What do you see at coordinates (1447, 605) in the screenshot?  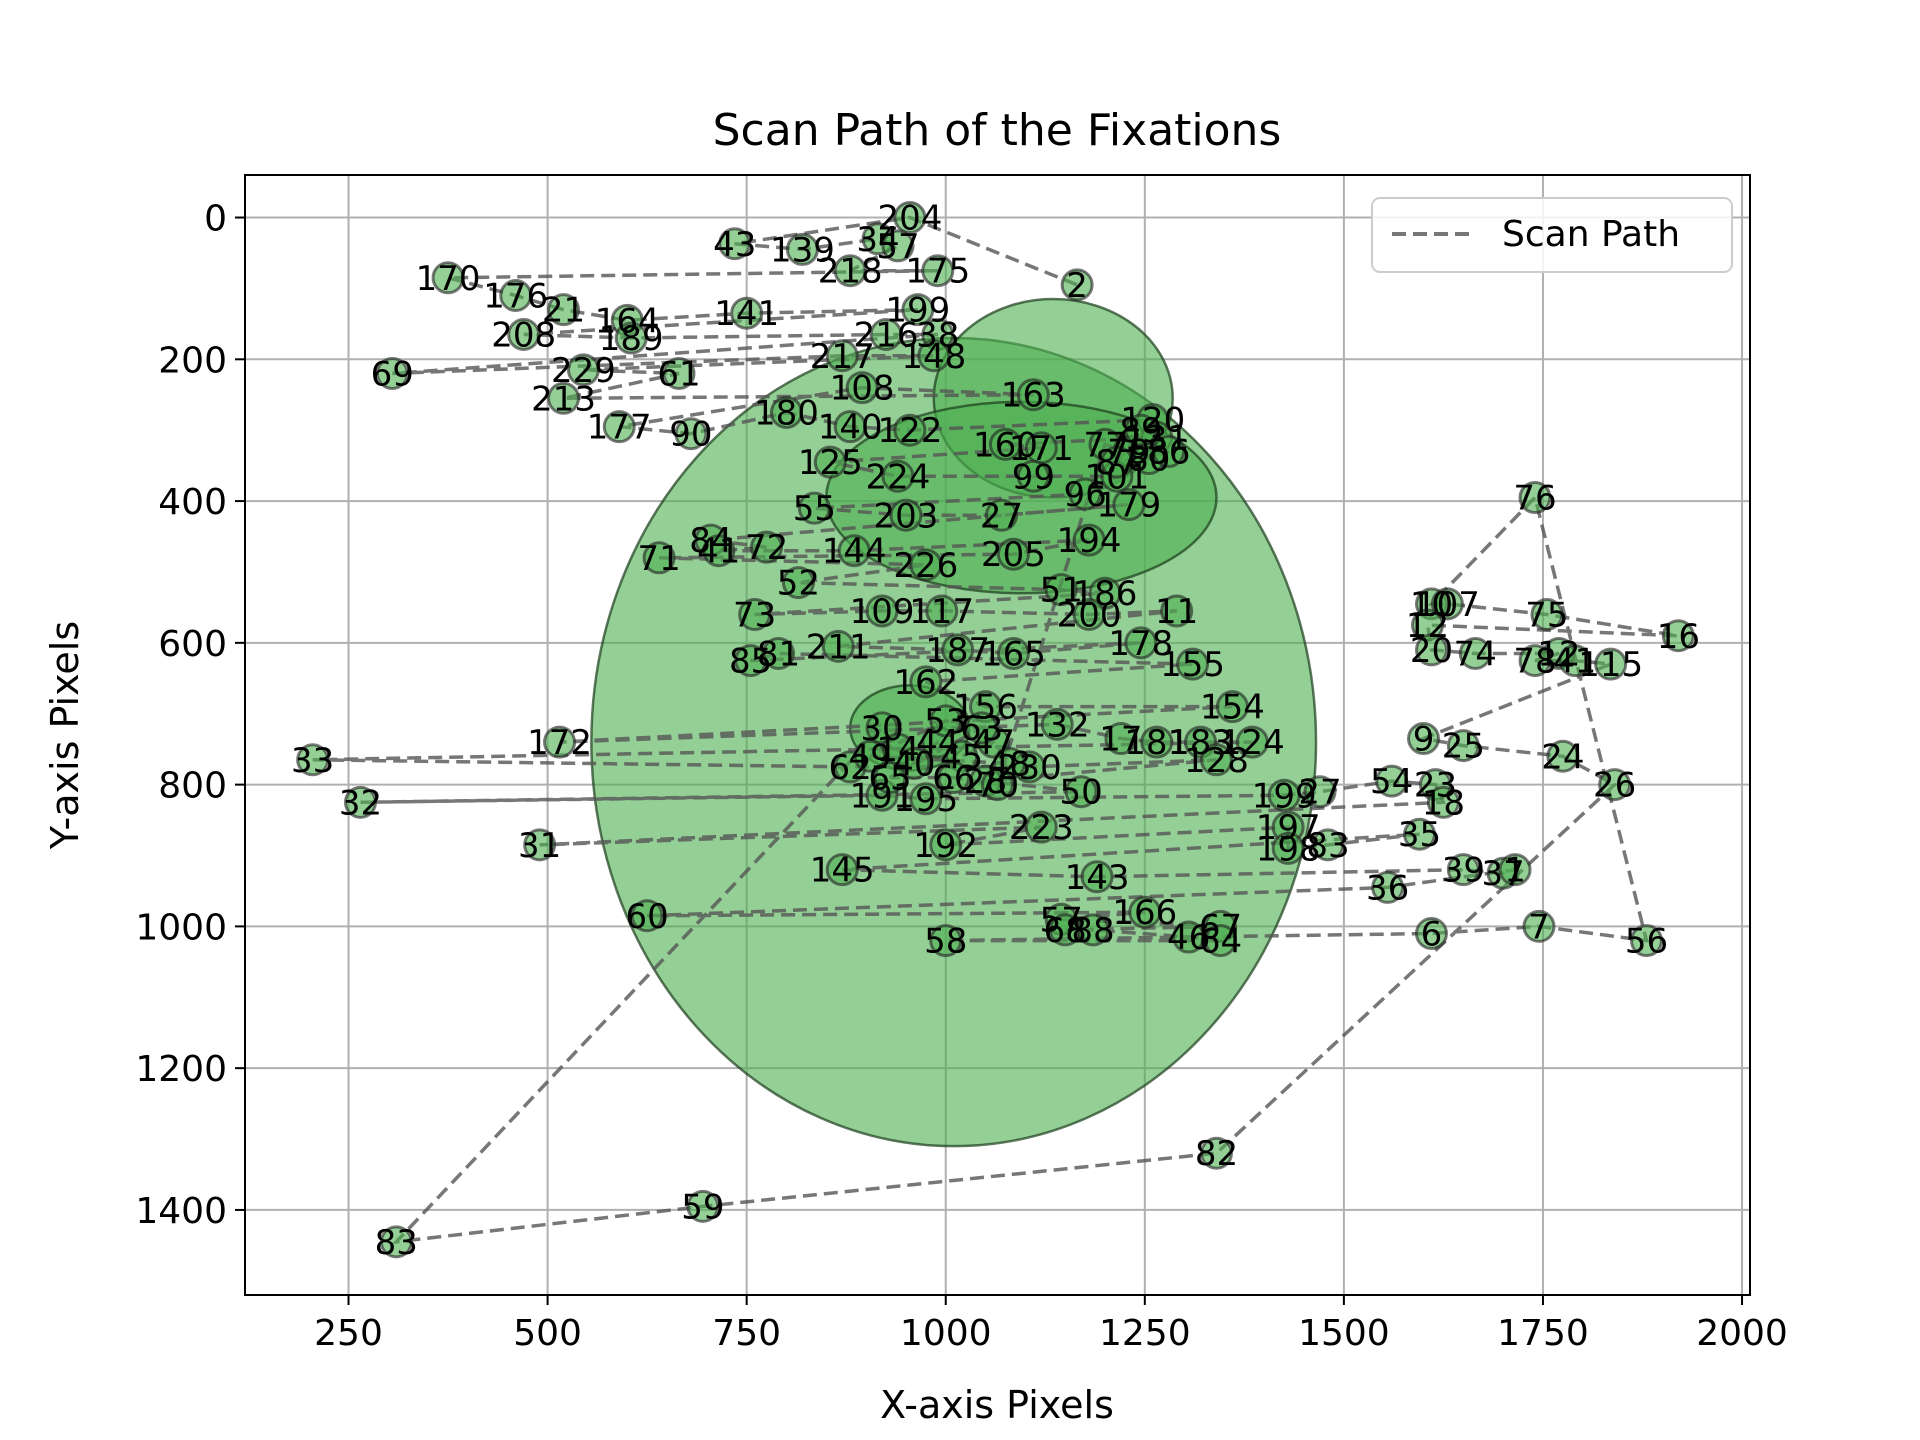 I see `fixation-label: 107` at bounding box center [1447, 605].